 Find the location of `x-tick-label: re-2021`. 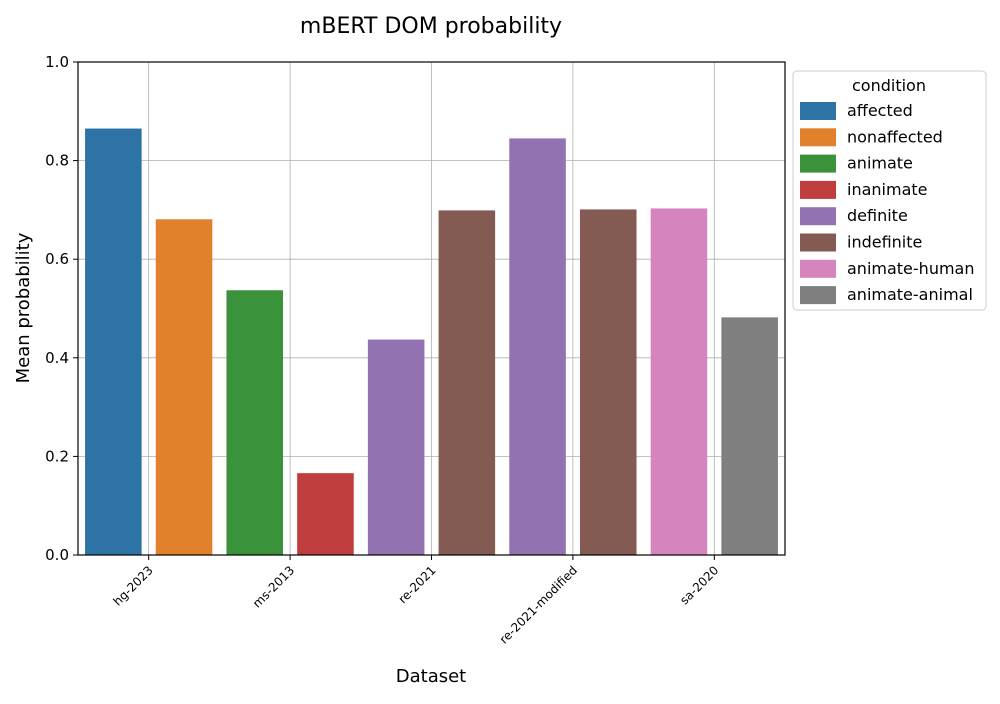

x-tick-label: re-2021 is located at coordinates (417, 584).